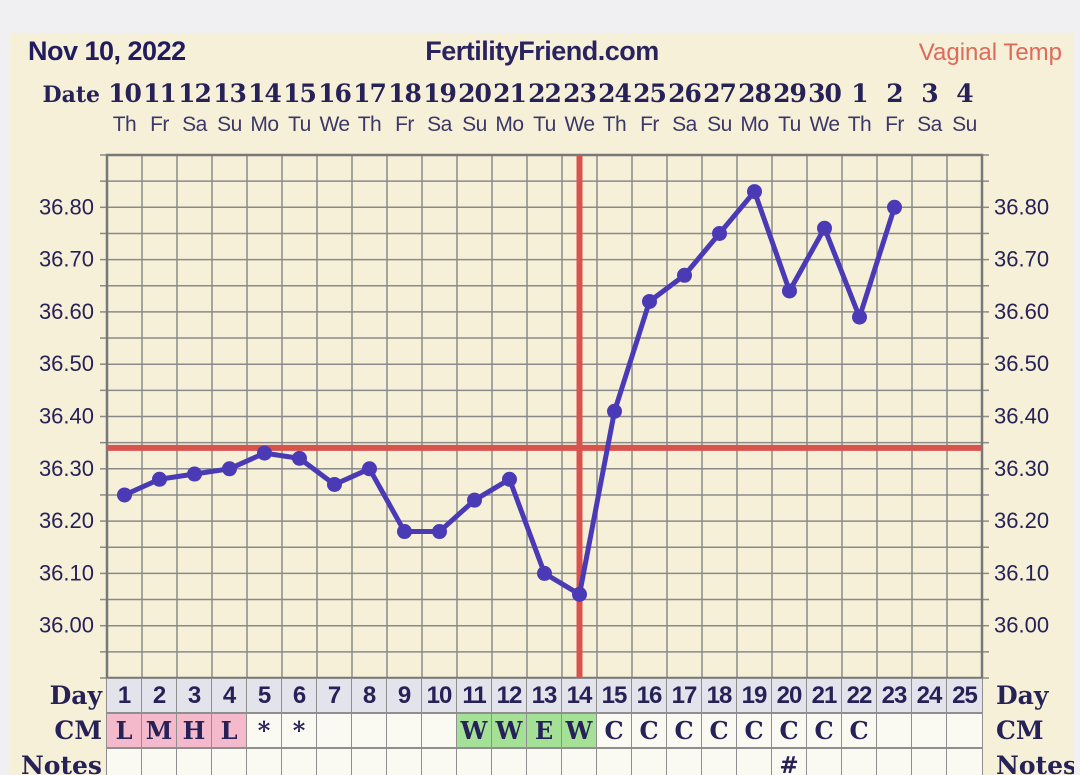 This screenshot has width=1080, height=775. Describe the element at coordinates (334, 695) in the screenshot. I see `cycle-day-cell: 7` at that location.